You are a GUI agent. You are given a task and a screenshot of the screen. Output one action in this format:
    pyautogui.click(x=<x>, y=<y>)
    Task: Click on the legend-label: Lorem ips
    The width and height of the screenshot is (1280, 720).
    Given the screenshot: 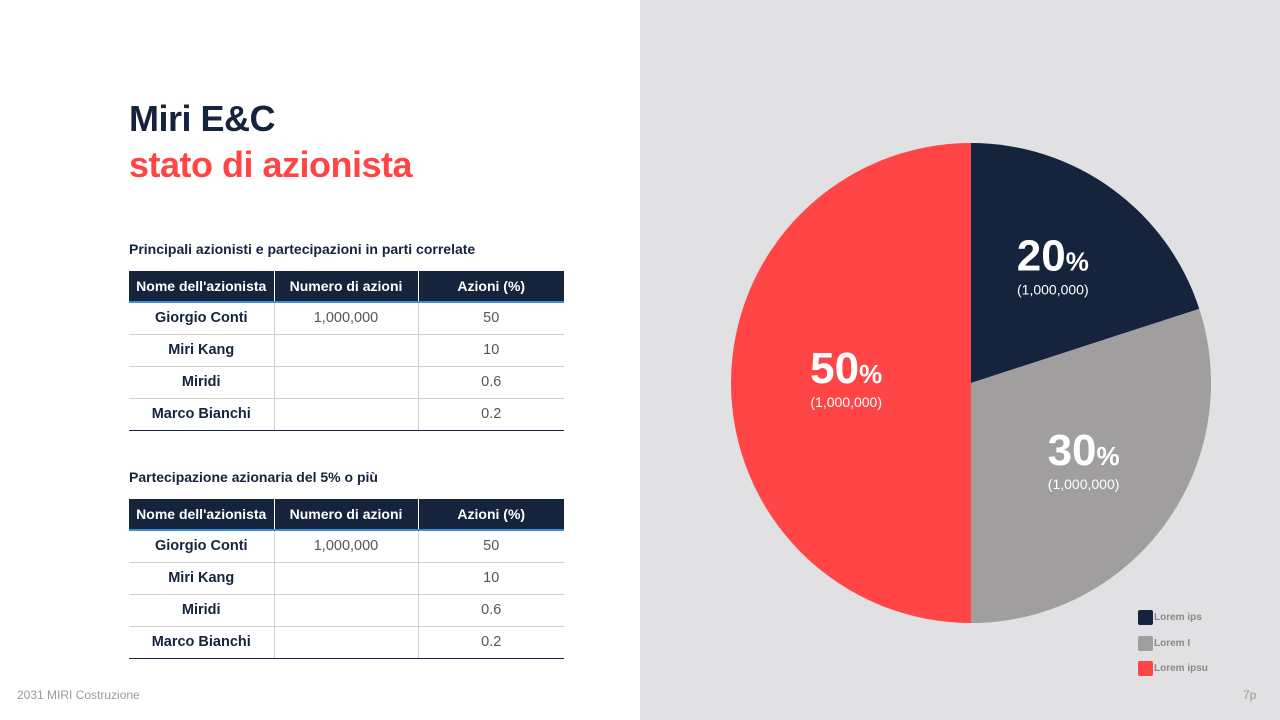 What is the action you would take?
    pyautogui.click(x=1178, y=618)
    